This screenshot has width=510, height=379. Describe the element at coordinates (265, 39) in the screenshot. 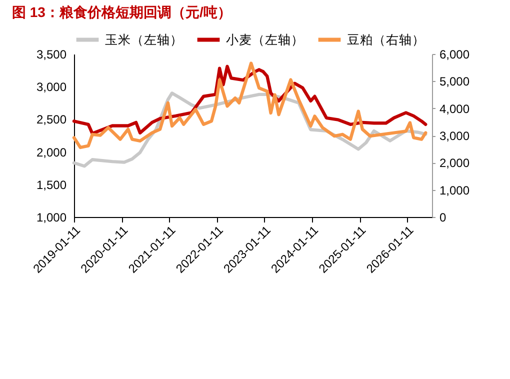

I see `legend-label: 小麦（左轴）` at that location.